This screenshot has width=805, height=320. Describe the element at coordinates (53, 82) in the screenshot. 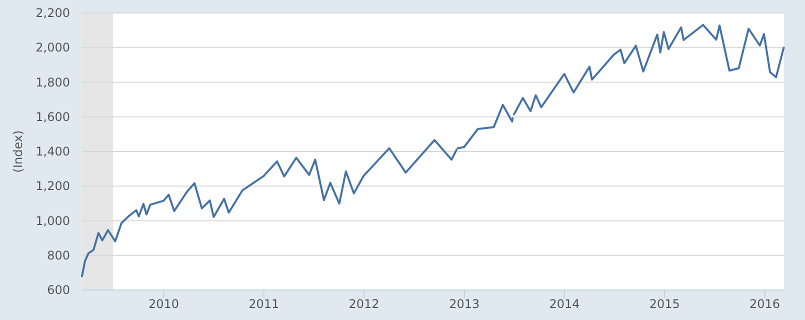

I see `y-tick-label: 1,800` at that location.